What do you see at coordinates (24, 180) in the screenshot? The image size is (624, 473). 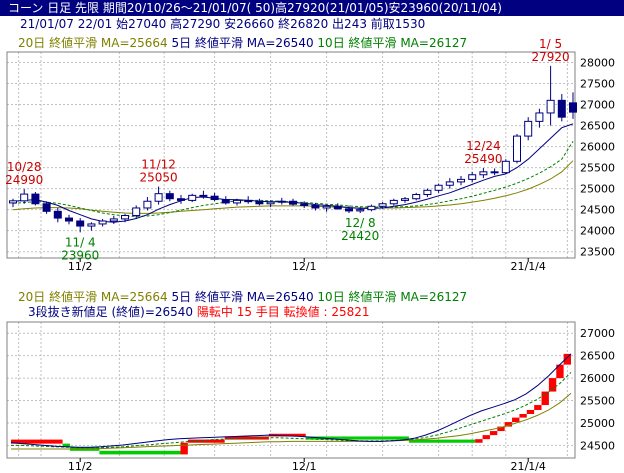 I see `annotation-price: 24990` at bounding box center [24, 180].